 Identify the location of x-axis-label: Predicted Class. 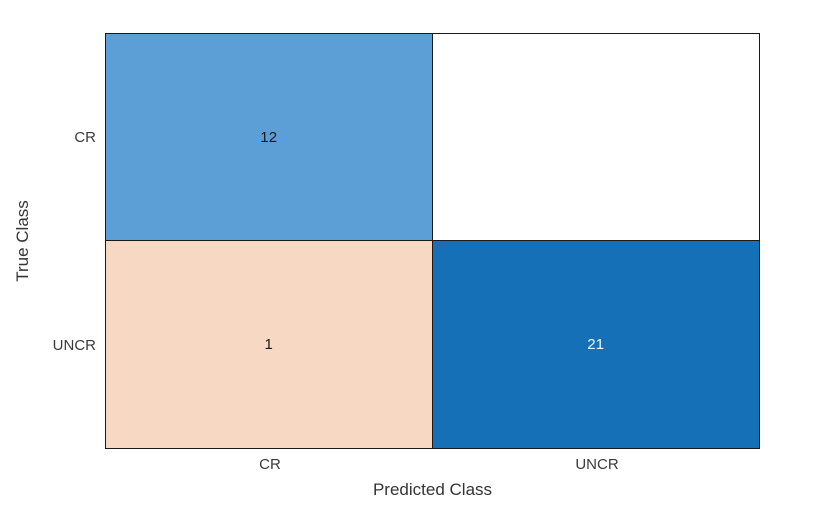
(432, 489).